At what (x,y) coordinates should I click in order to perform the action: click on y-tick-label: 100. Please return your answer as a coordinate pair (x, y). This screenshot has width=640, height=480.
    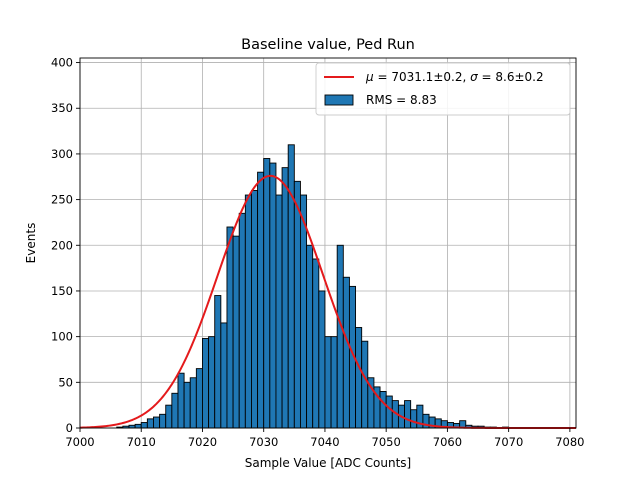
    Looking at the image, I should click on (62, 337).